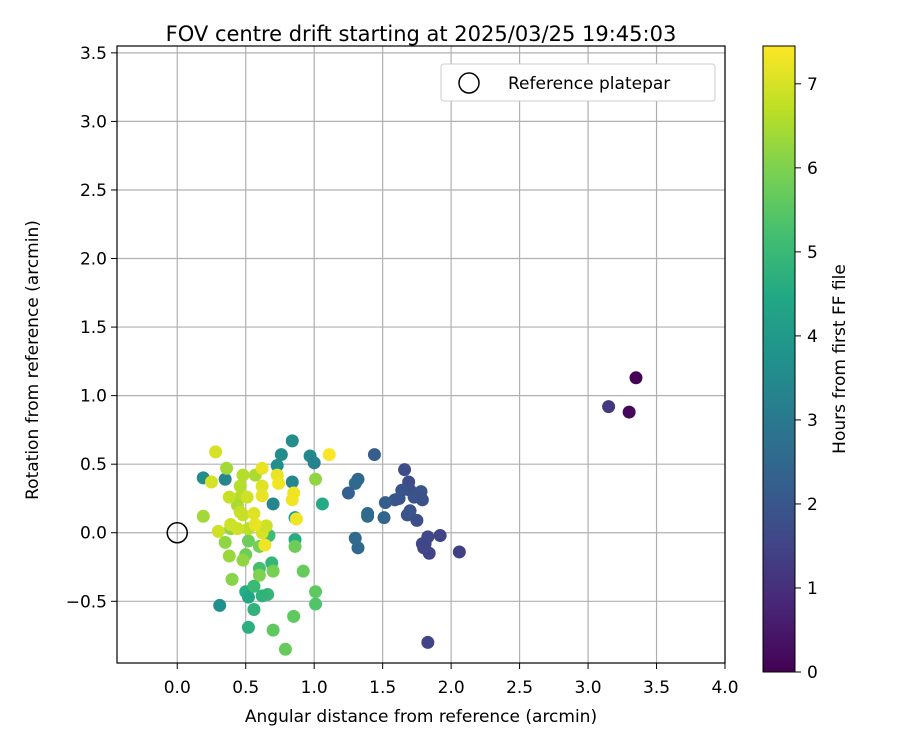 Image resolution: width=900 pixels, height=750 pixels. Describe the element at coordinates (840, 359) in the screenshot. I see `colorbar-label: Hours from first FF file` at that location.